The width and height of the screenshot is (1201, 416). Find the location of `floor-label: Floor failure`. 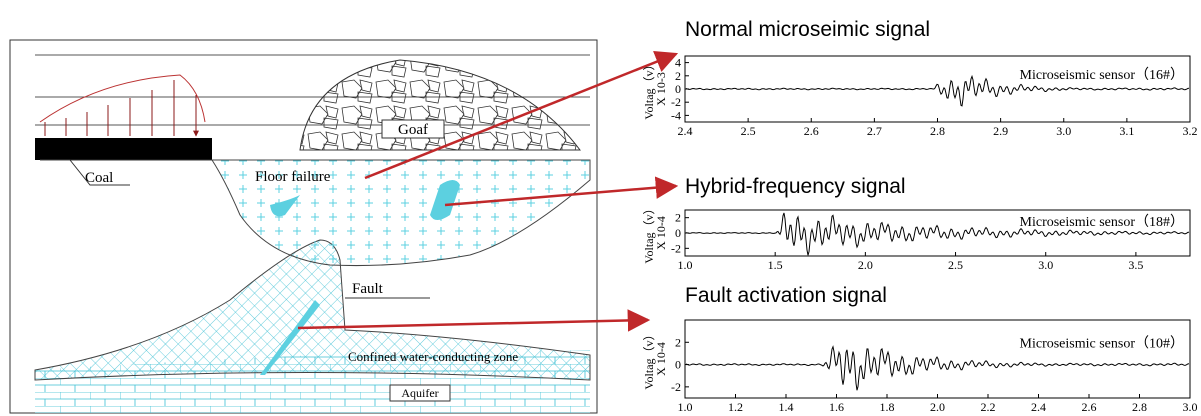

floor-label: Floor failure is located at coordinates (293, 177).